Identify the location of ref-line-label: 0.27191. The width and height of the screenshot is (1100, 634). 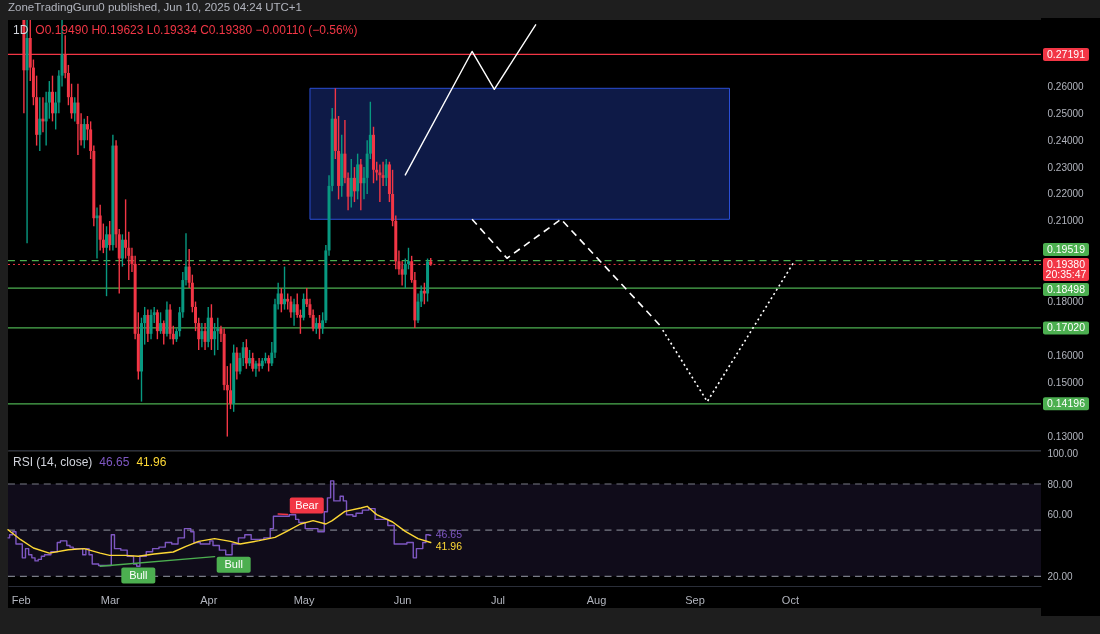
(1066, 53).